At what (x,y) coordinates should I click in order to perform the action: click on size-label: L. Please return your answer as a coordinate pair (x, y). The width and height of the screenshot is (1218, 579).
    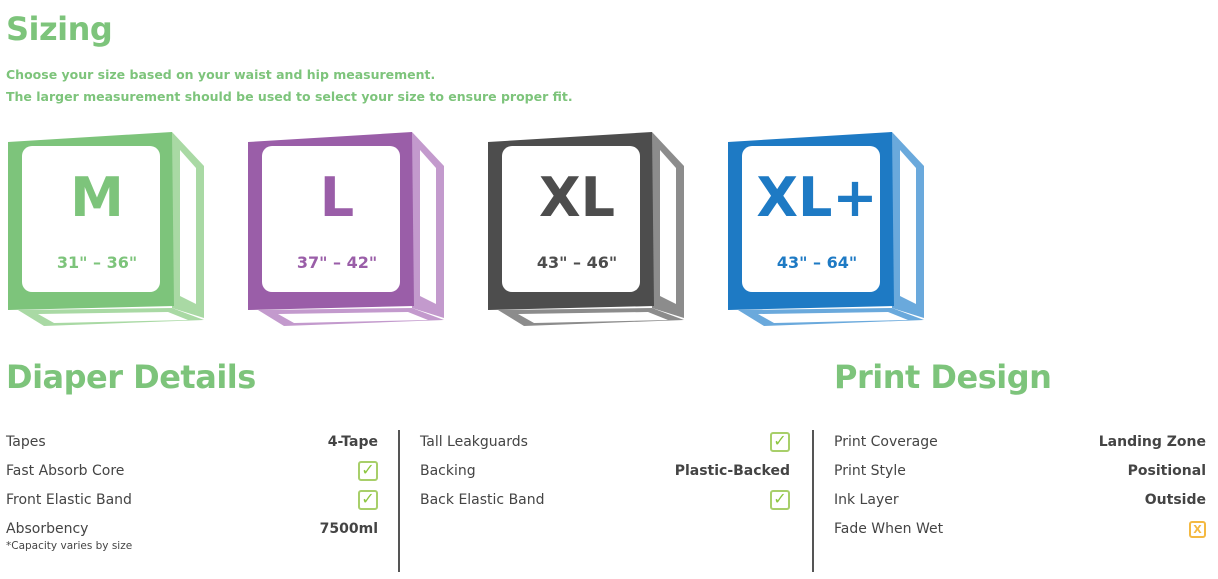
    Looking at the image, I should click on (337, 197).